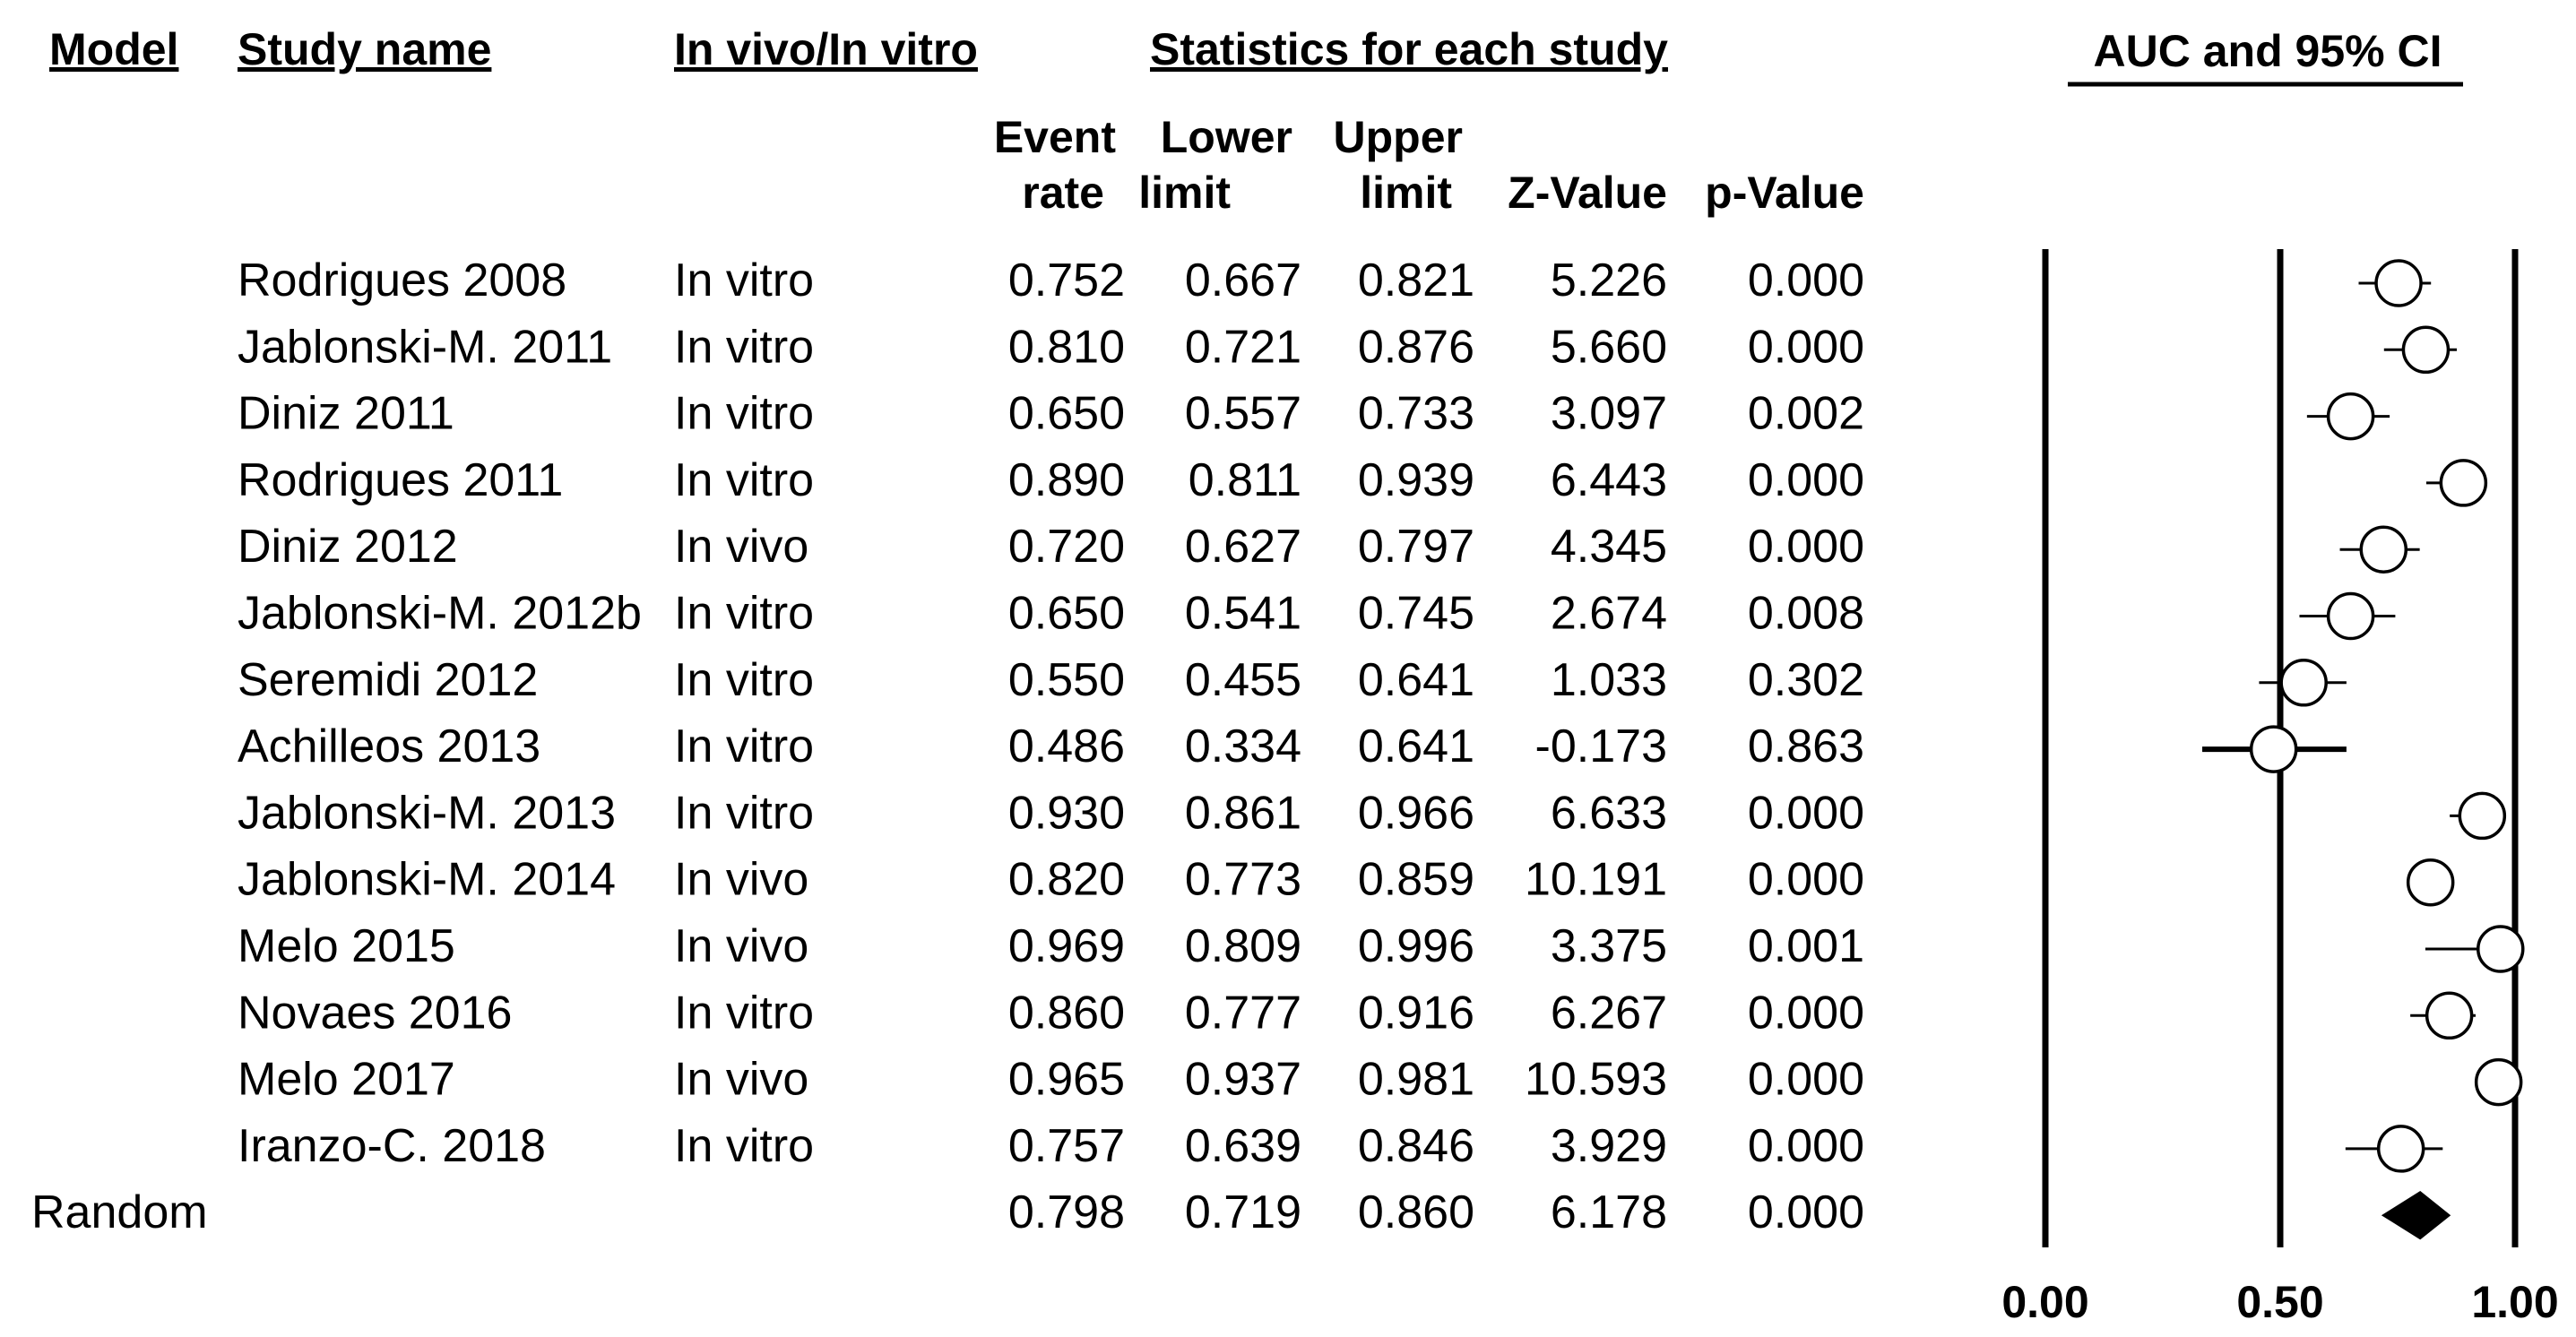 The image size is (2576, 1337). I want to click on z-value: 10.593, so click(1596, 1080).